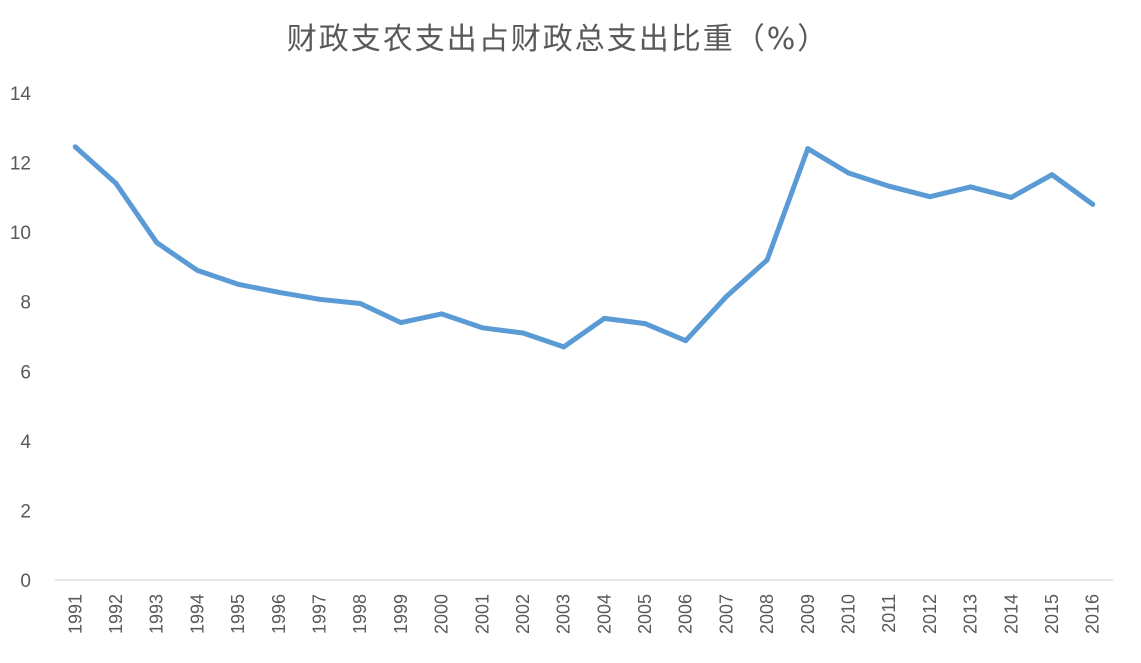 The height and width of the screenshot is (663, 1141). Describe the element at coordinates (157, 614) in the screenshot. I see `x-tick-label: 1993` at that location.